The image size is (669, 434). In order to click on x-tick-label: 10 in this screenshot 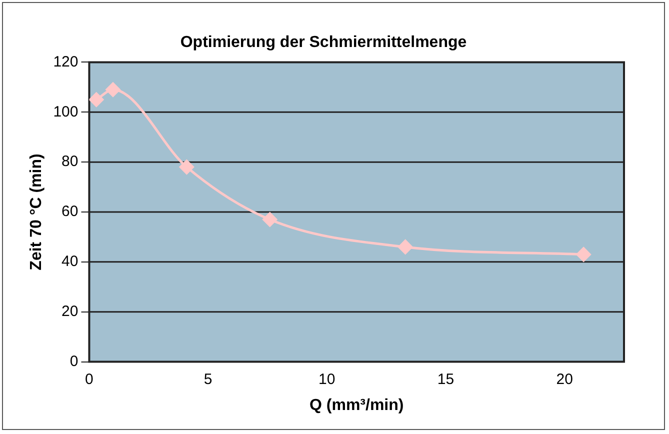, I will do `click(327, 379)`.